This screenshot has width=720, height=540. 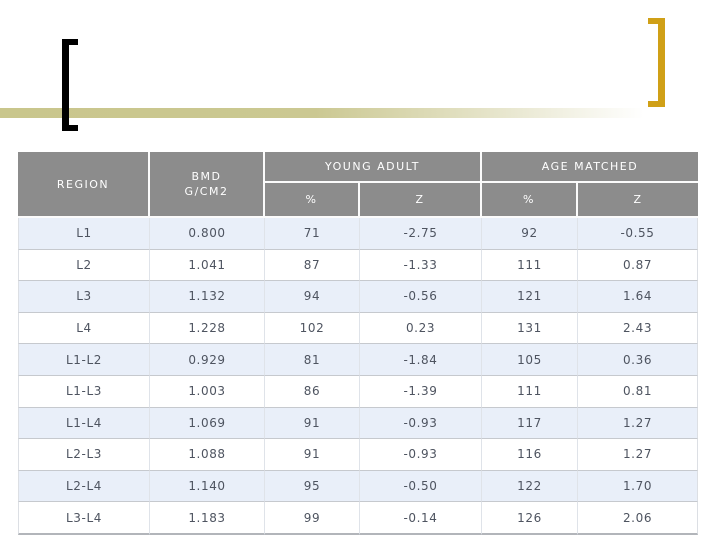 What do you see at coordinates (638, 360) in the screenshot?
I see `cell-age-matched-z: 0.36` at bounding box center [638, 360].